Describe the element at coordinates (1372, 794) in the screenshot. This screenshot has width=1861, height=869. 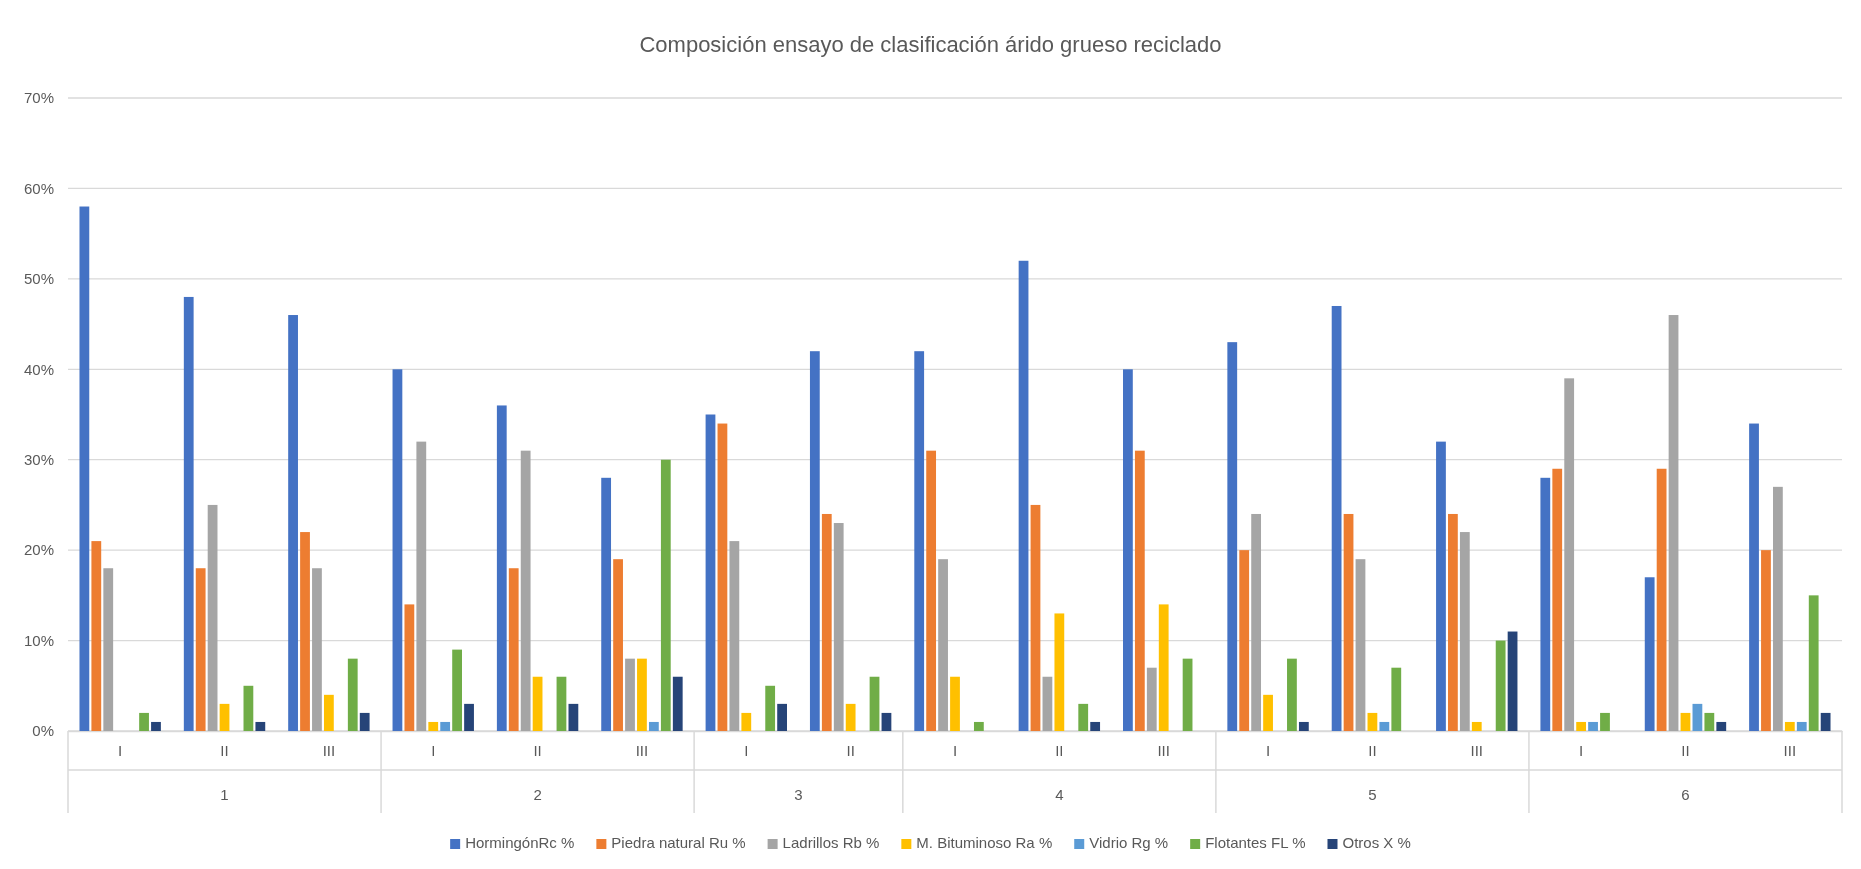
I see `text: 5` at that location.